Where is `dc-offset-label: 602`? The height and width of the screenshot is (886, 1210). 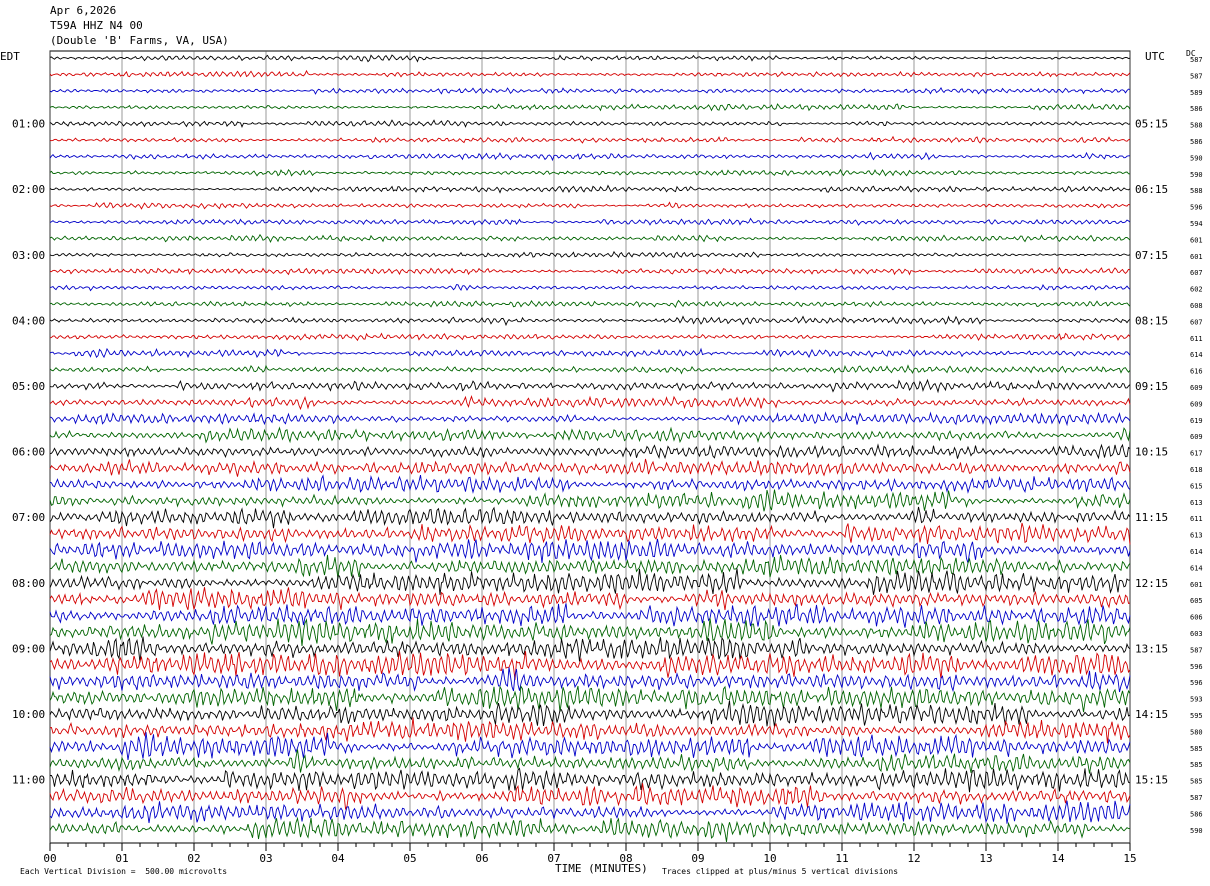
dc-offset-label: 602 is located at coordinates (1196, 290).